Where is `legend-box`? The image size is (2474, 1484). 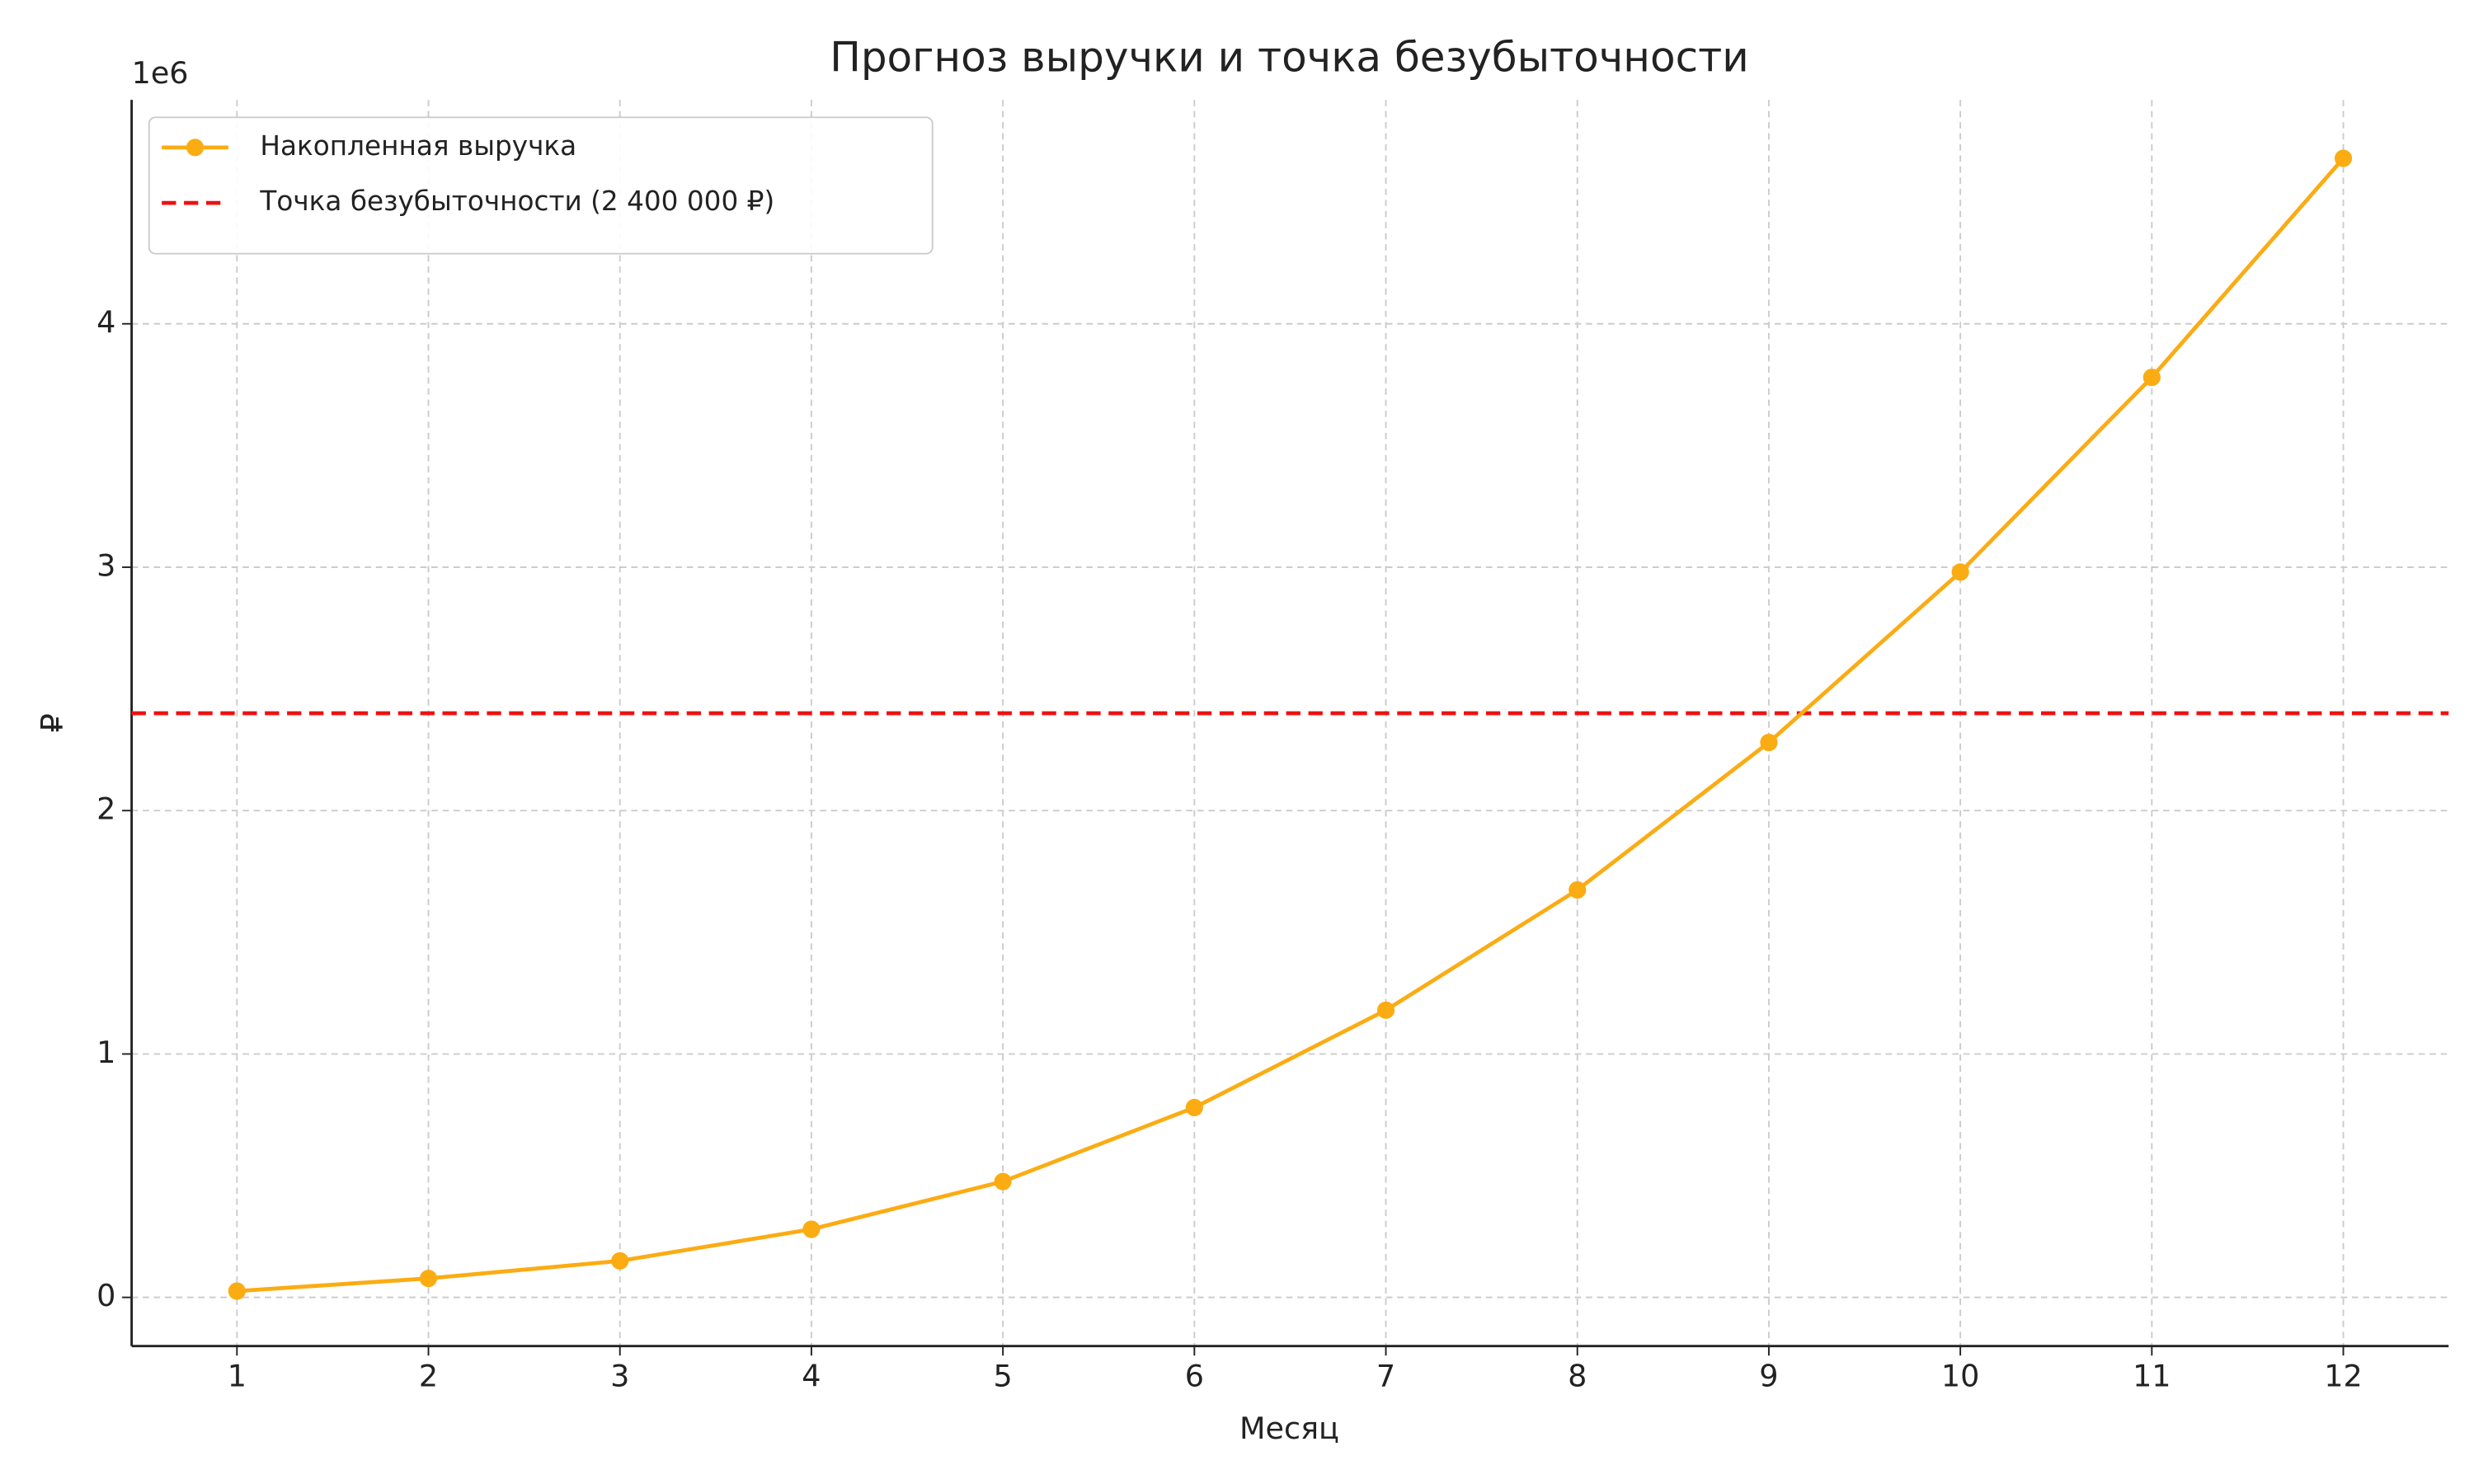 legend-box is located at coordinates (541, 185).